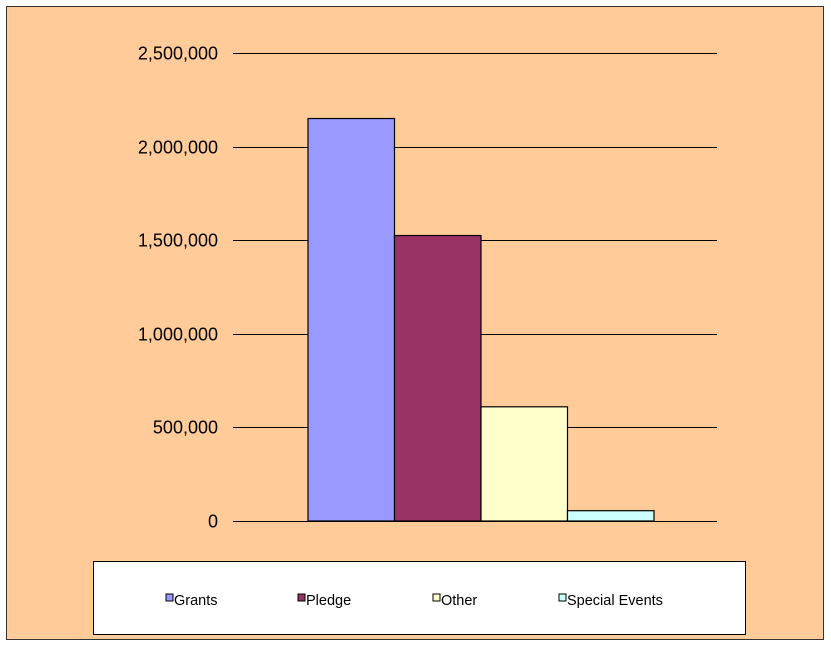 The height and width of the screenshot is (646, 831). I want to click on bar-pledge, so click(437, 378).